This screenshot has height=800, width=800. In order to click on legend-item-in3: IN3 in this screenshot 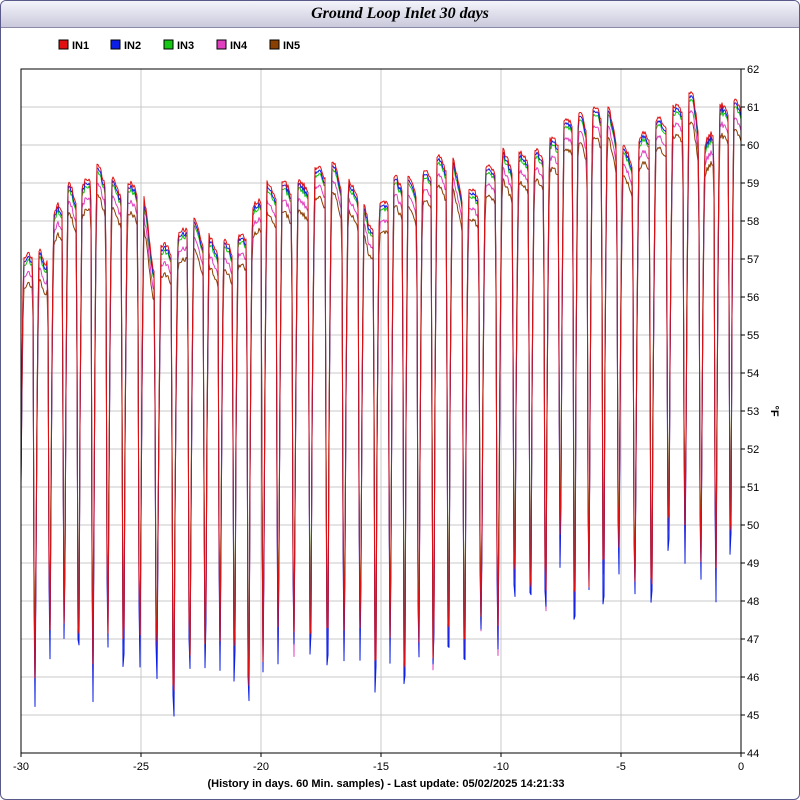, I will do `click(178, 45)`.